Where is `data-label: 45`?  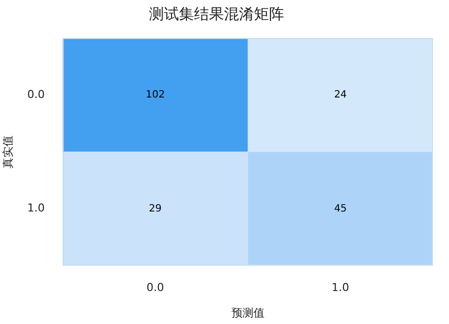
data-label: 45 is located at coordinates (340, 208).